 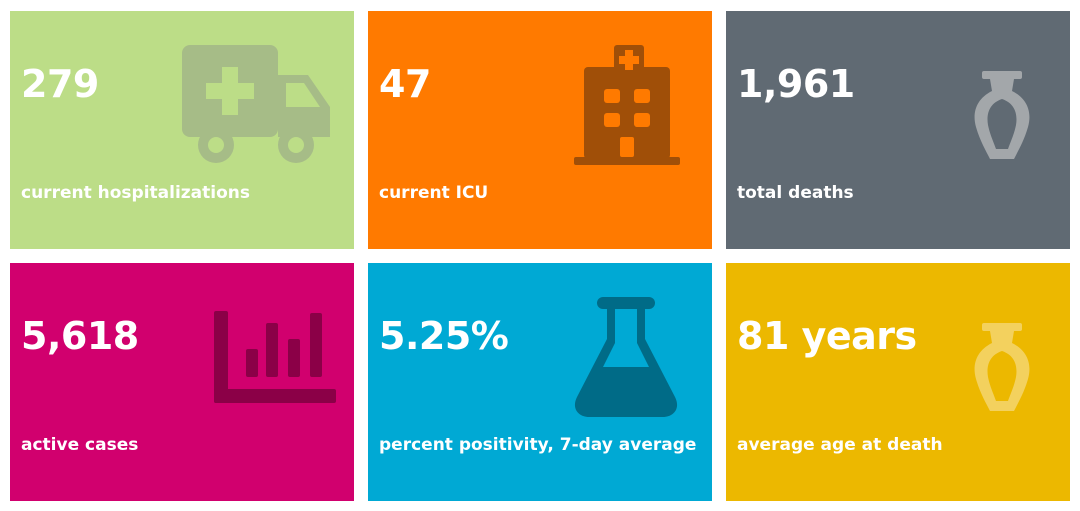 What do you see at coordinates (827, 336) in the screenshot?
I see `stat-value: 81 years` at bounding box center [827, 336].